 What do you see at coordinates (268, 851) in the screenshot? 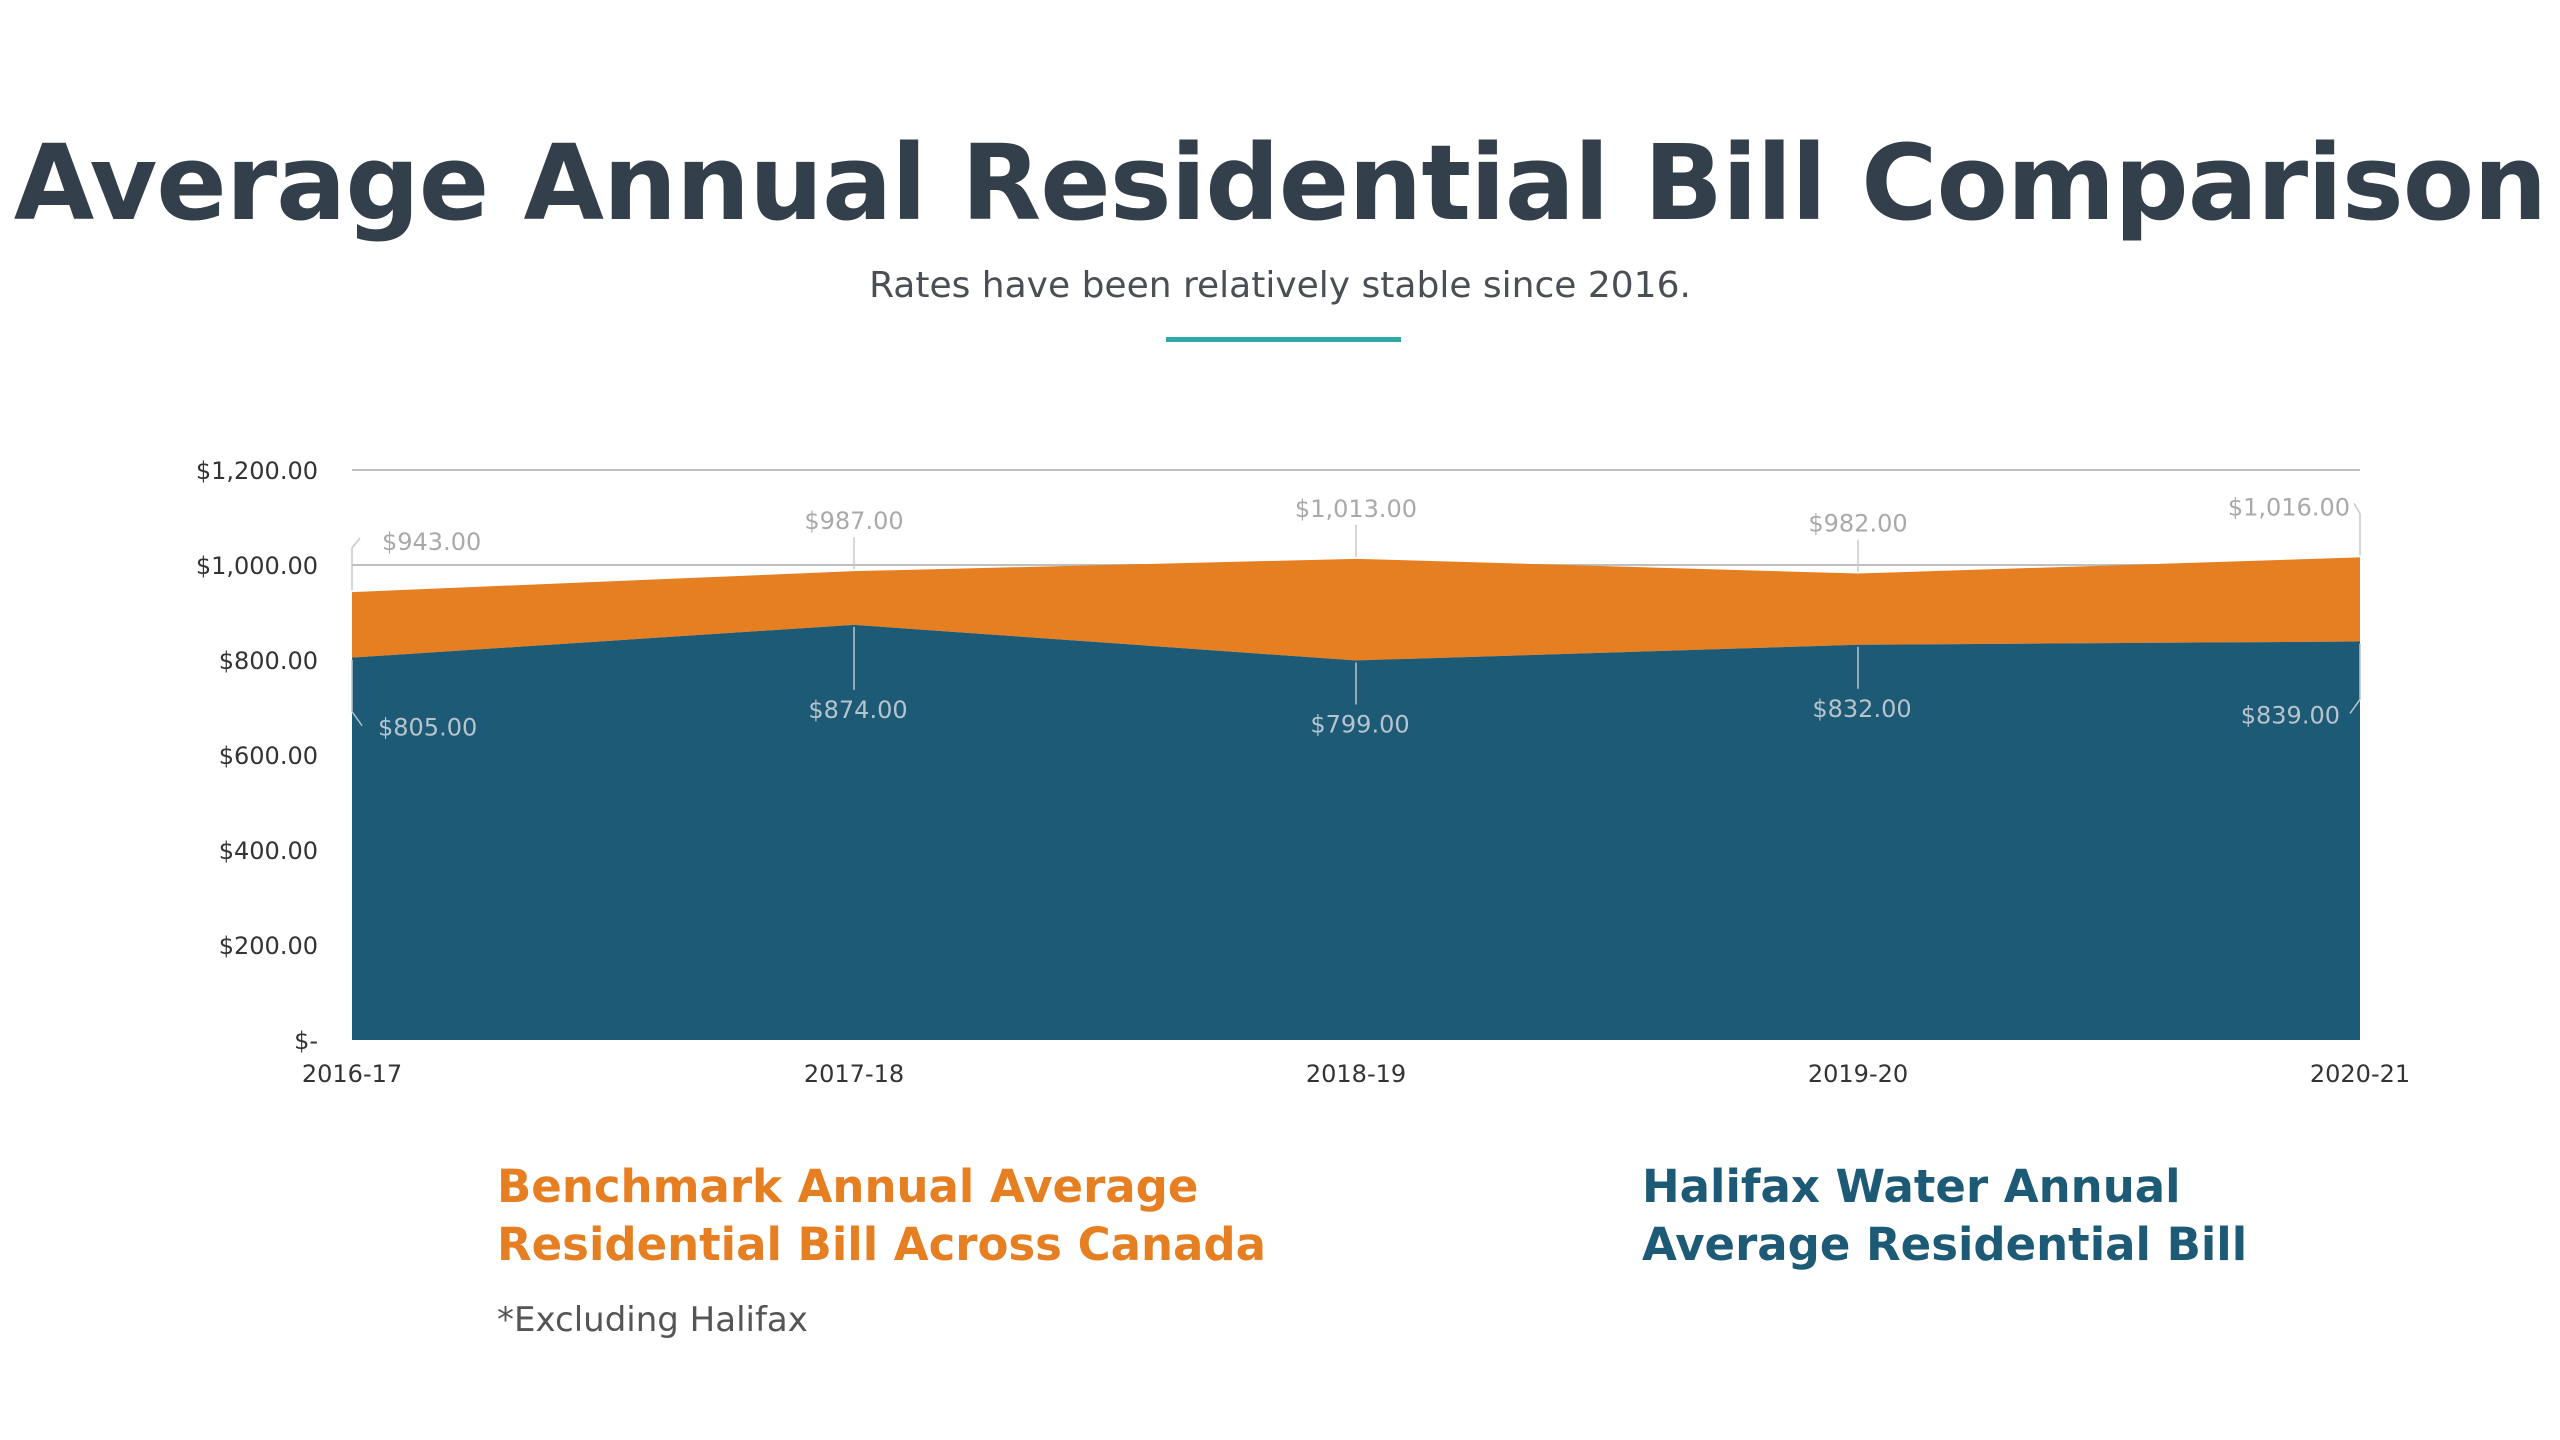
I see `y-tick-label: $400.00` at bounding box center [268, 851].